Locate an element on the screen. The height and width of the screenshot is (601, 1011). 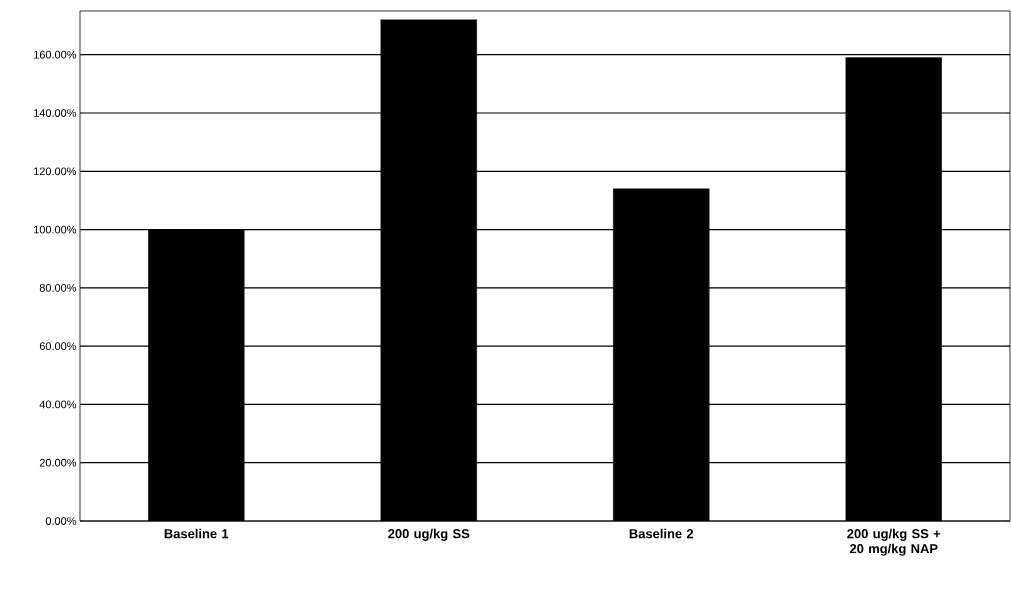
y-tick-label: 40.00% is located at coordinates (58, 404).